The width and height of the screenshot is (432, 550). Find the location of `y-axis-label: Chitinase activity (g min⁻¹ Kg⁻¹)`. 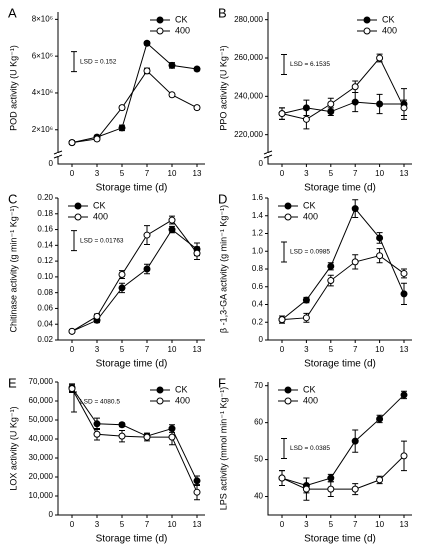

y-axis-label: Chitinase activity (g min⁻¹ Kg⁻¹) is located at coordinates (13, 268).